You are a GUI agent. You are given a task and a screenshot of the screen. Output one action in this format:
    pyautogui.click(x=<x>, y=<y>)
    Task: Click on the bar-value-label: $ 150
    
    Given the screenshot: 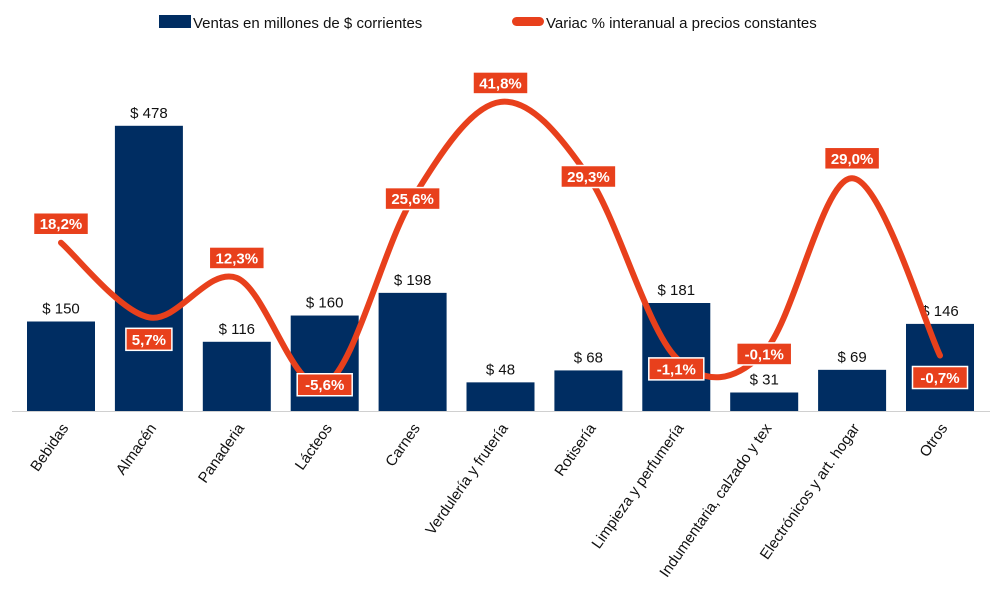 What is the action you would take?
    pyautogui.click(x=61, y=309)
    